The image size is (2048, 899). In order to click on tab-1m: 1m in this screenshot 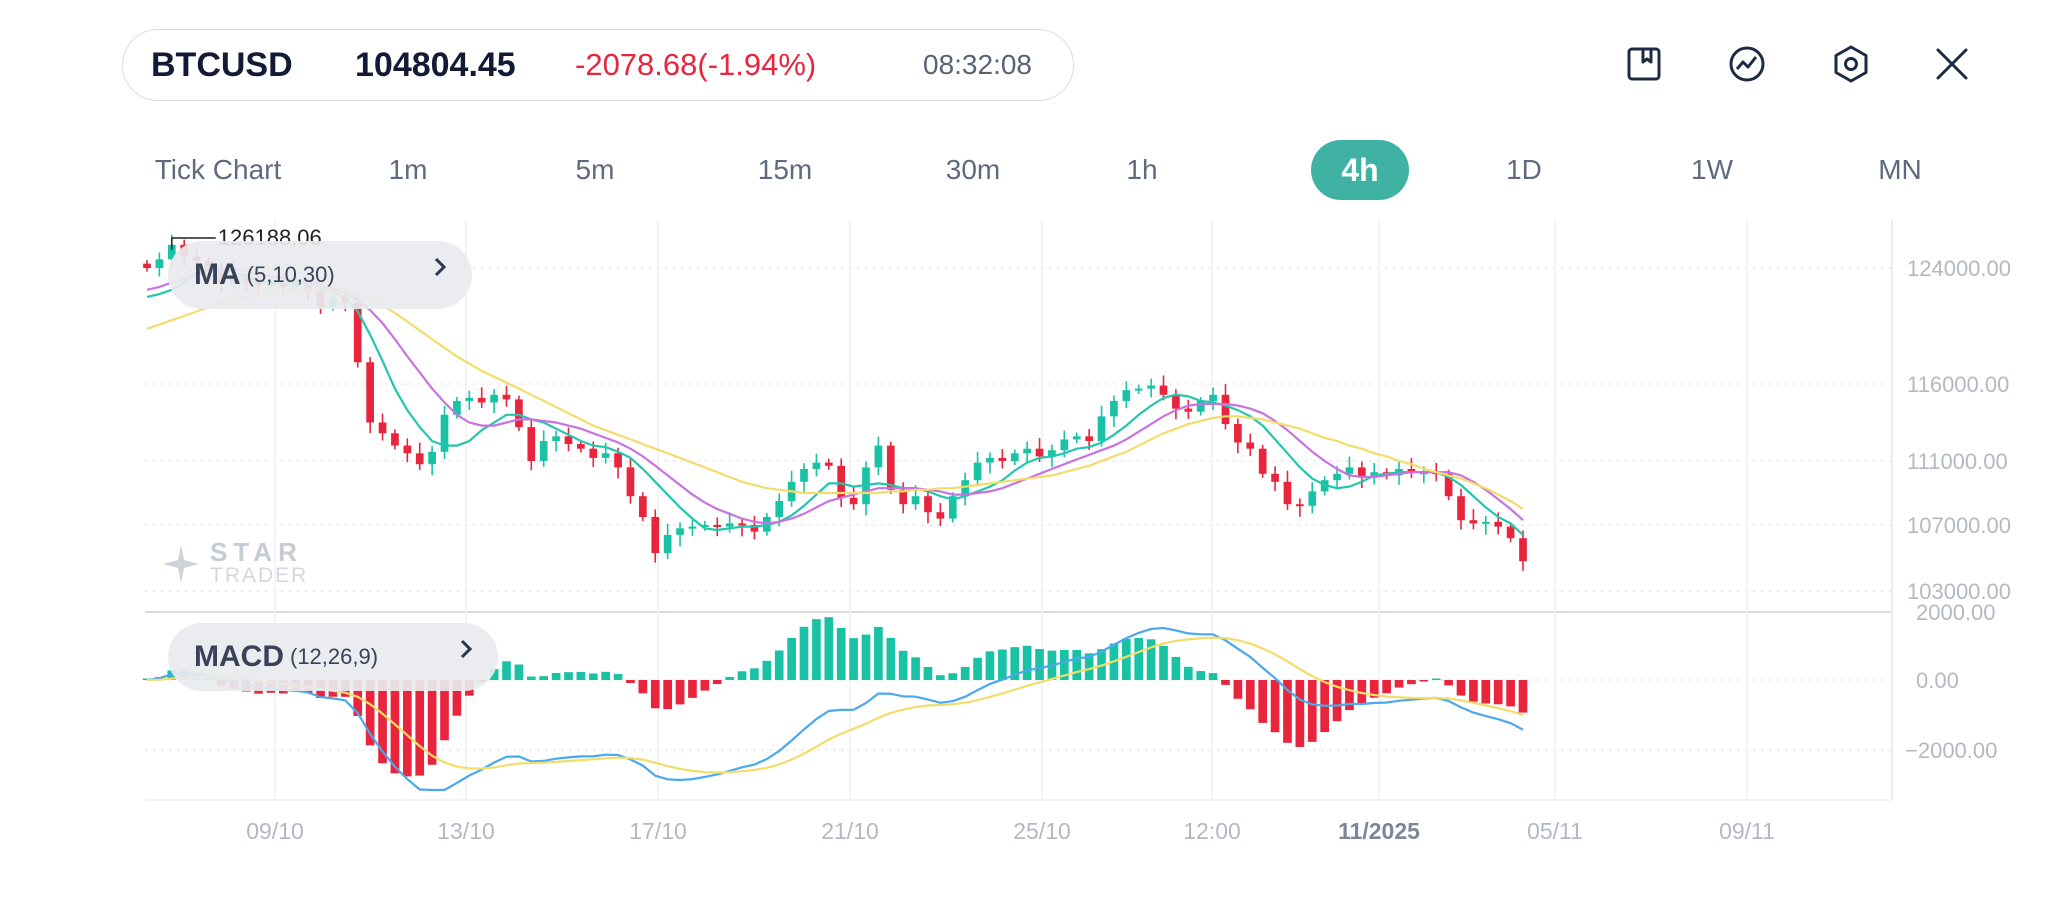, I will do `click(408, 169)`.